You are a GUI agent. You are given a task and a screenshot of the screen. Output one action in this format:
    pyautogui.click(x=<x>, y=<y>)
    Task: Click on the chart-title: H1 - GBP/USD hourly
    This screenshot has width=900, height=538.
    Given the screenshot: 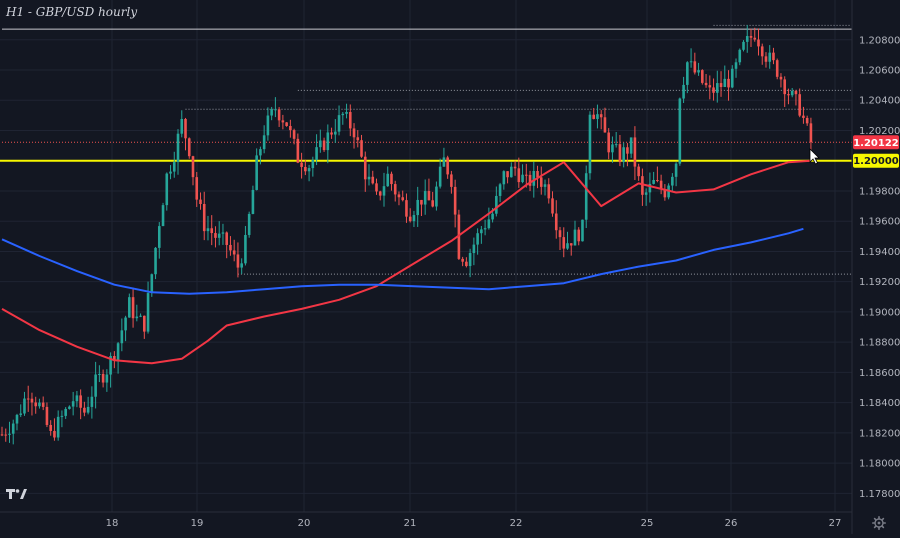 What is the action you would take?
    pyautogui.click(x=72, y=12)
    